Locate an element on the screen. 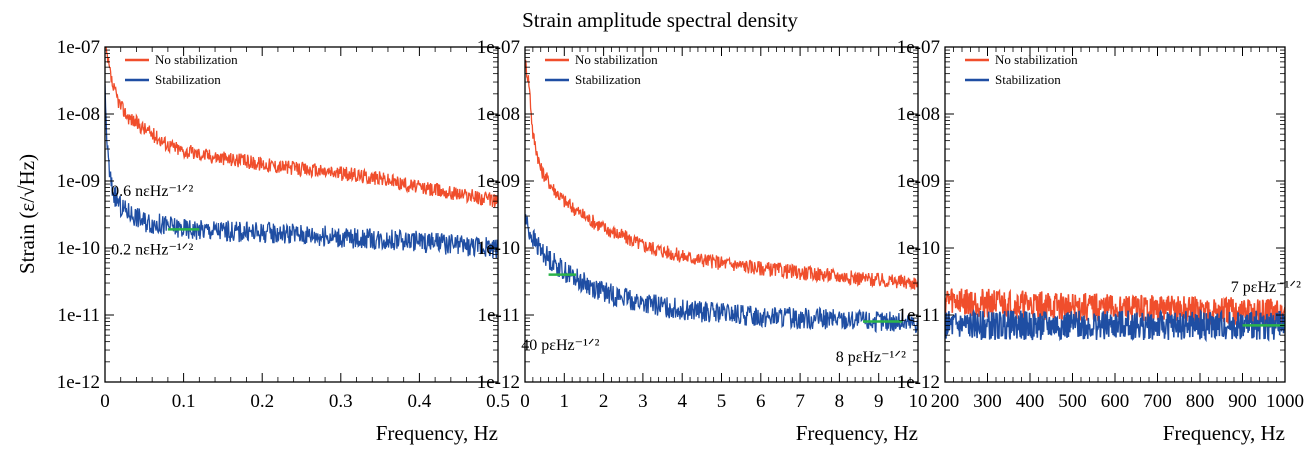 The width and height of the screenshot is (1309, 450). x-tick-label: 300 is located at coordinates (987, 401).